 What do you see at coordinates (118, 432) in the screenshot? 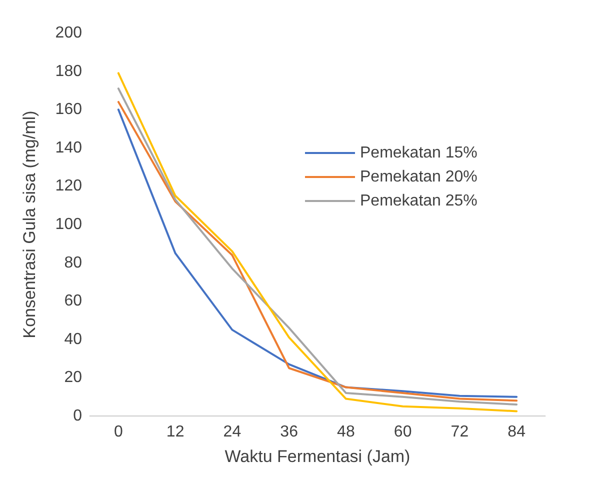
I see `x-tick-label: 0` at bounding box center [118, 432].